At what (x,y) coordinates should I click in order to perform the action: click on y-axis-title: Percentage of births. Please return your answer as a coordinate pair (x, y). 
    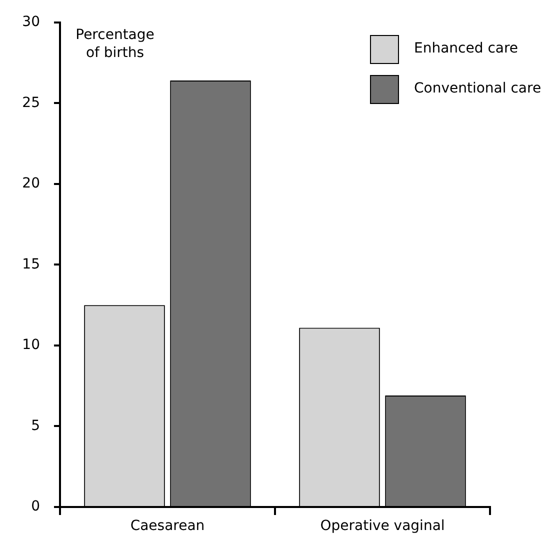
    Looking at the image, I should click on (115, 44).